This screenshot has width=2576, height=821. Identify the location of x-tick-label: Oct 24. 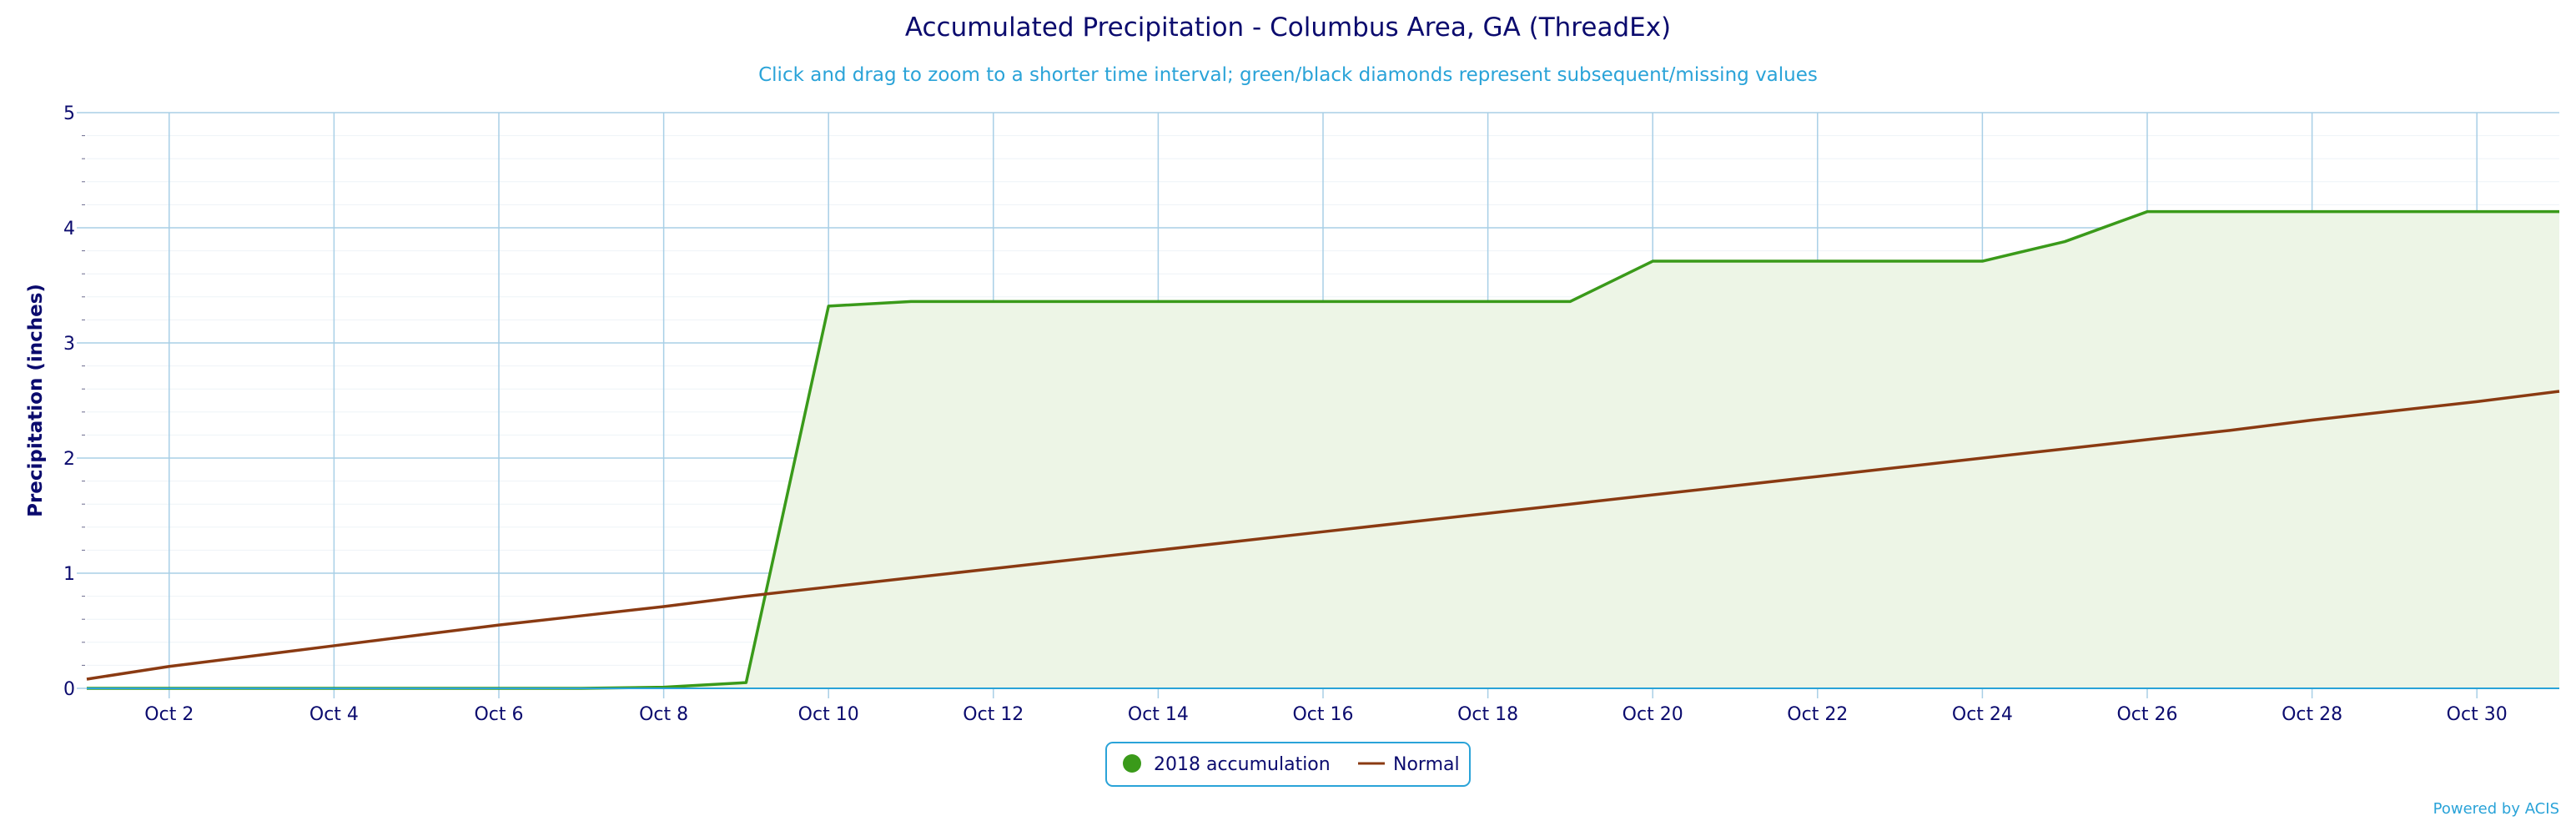
(1982, 715).